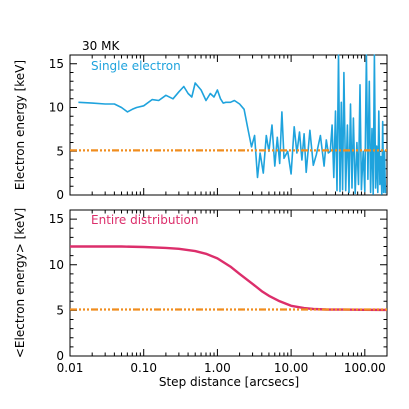 The height and width of the screenshot is (409, 409). I want to click on x-tick-label: 0.01, so click(70, 368).